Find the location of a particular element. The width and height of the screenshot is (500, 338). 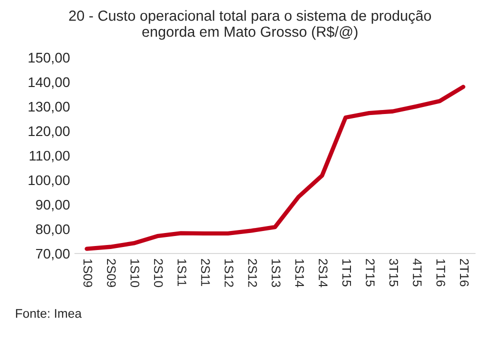

x-tick-label: 2S10 is located at coordinates (158, 273).